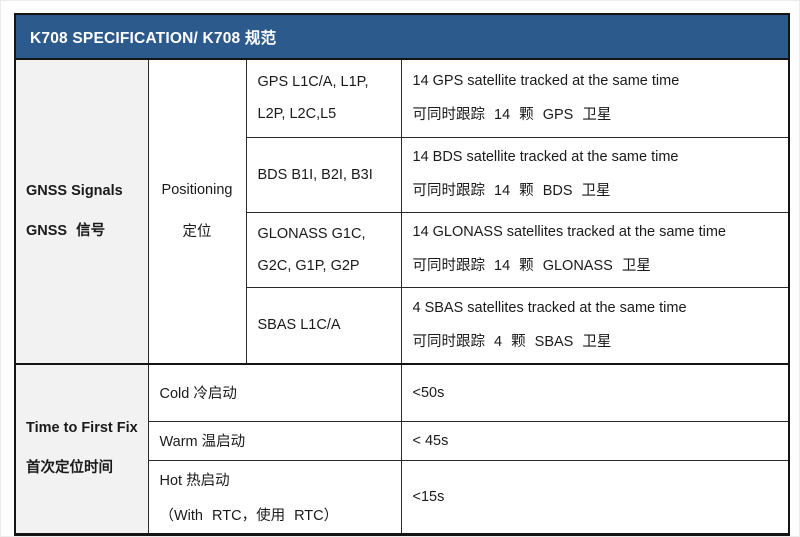 This screenshot has width=800, height=537. What do you see at coordinates (595, 392) in the screenshot?
I see `ttff-value-cell-cold: <50s` at bounding box center [595, 392].